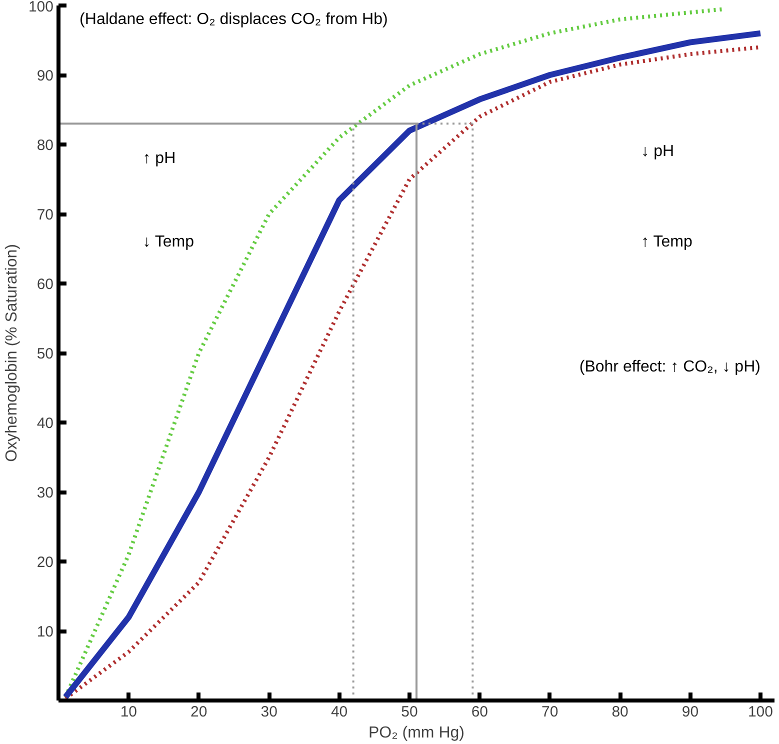 The height and width of the screenshot is (744, 779). I want to click on x-tick-label: 30, so click(269, 712).